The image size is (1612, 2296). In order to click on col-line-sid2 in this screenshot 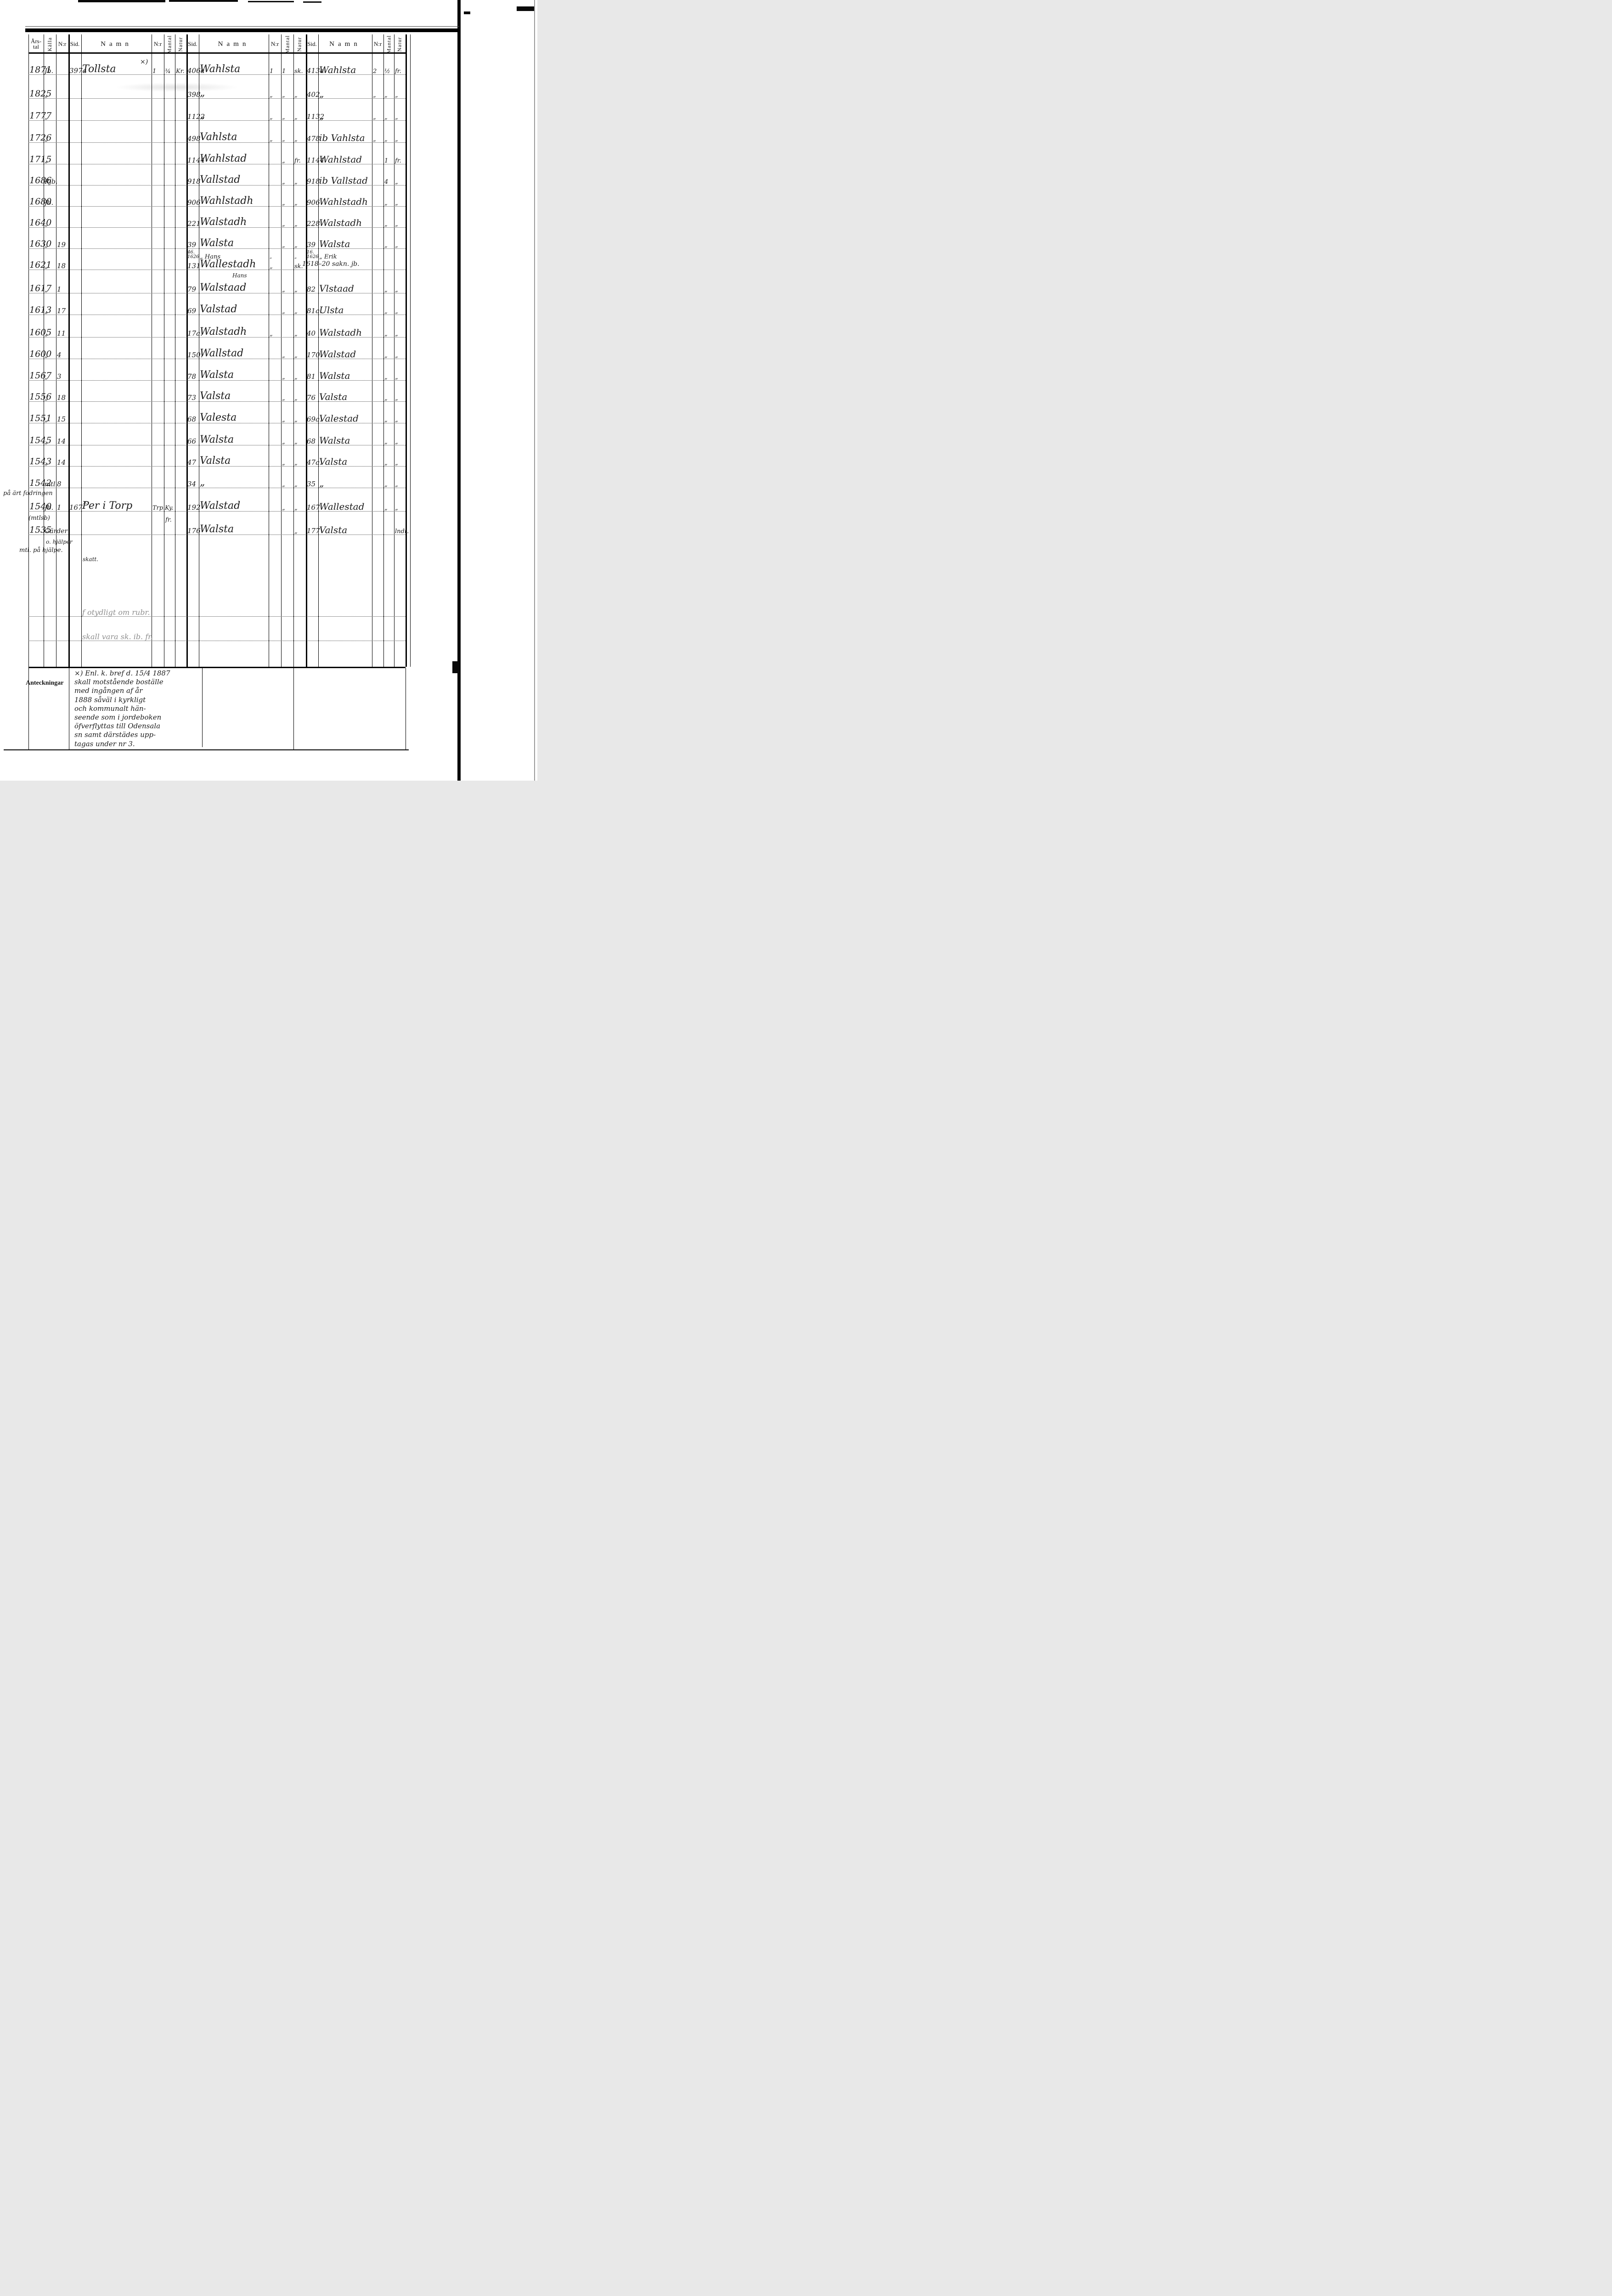, I will do `click(187, 350)`.